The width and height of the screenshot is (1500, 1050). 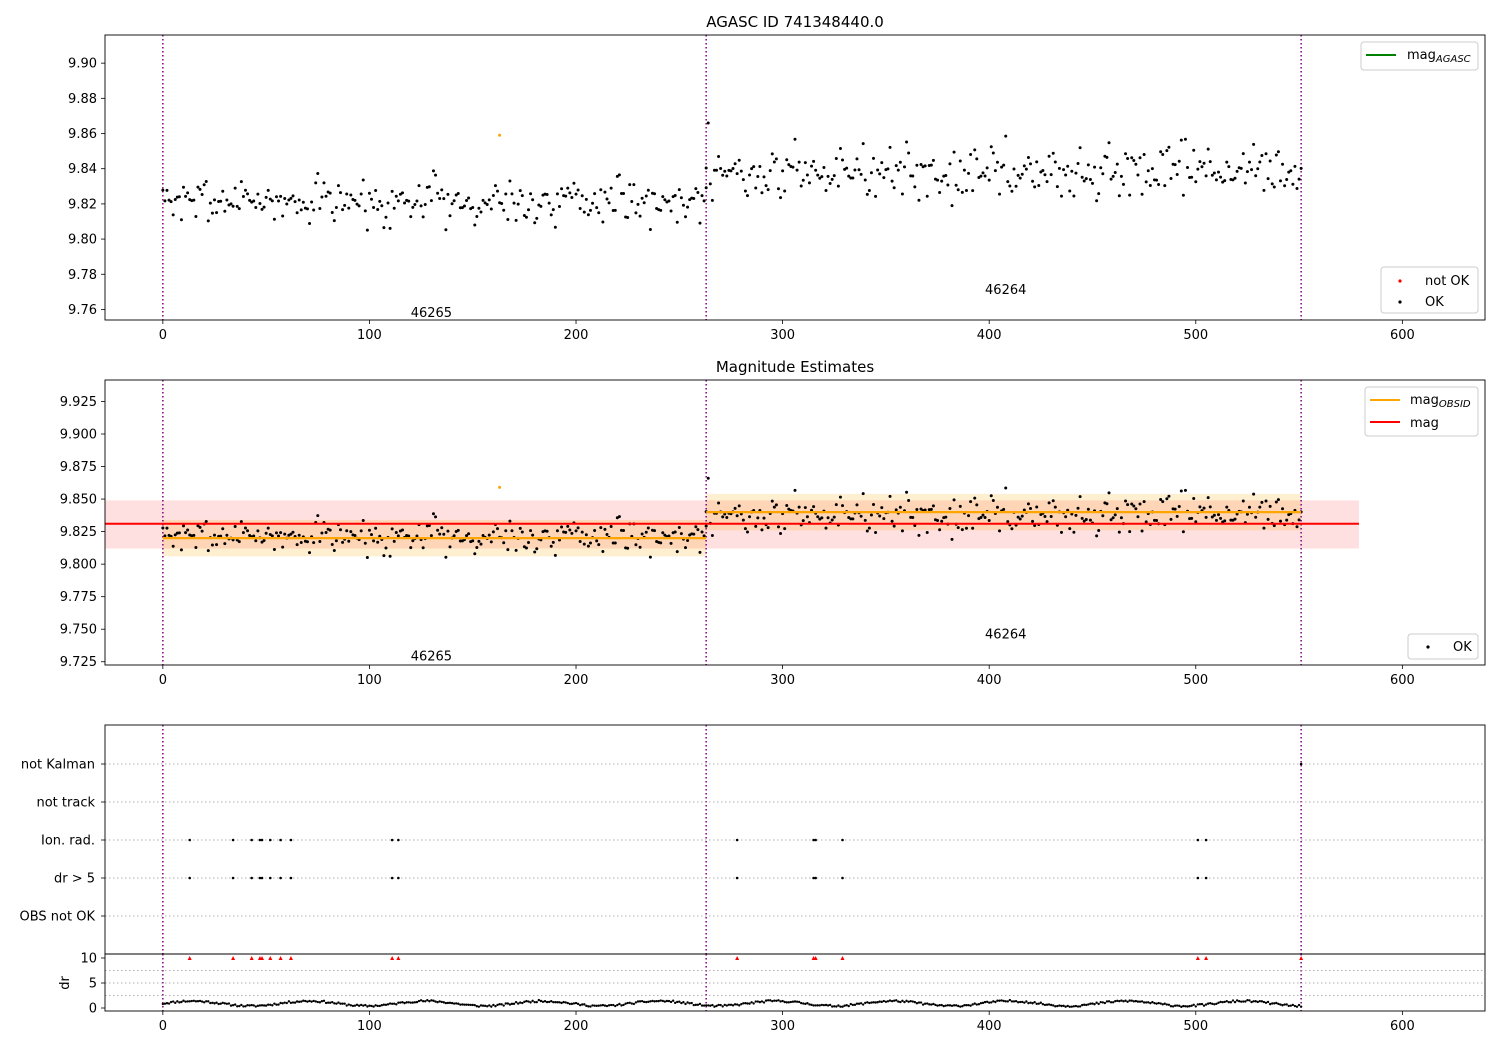 What do you see at coordinates (1443, 646) in the screenshot?
I see `legend-lower: OK` at bounding box center [1443, 646].